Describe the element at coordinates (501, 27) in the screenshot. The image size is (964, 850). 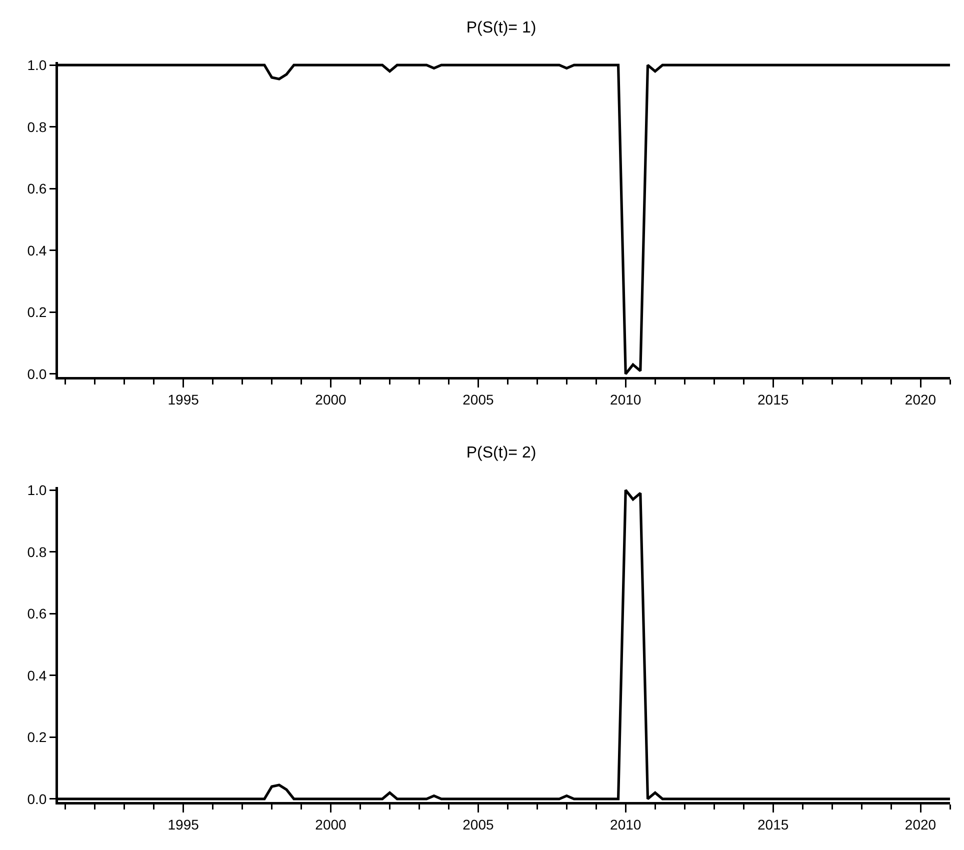
I see `chart-title: P(S(t)= 1)` at that location.